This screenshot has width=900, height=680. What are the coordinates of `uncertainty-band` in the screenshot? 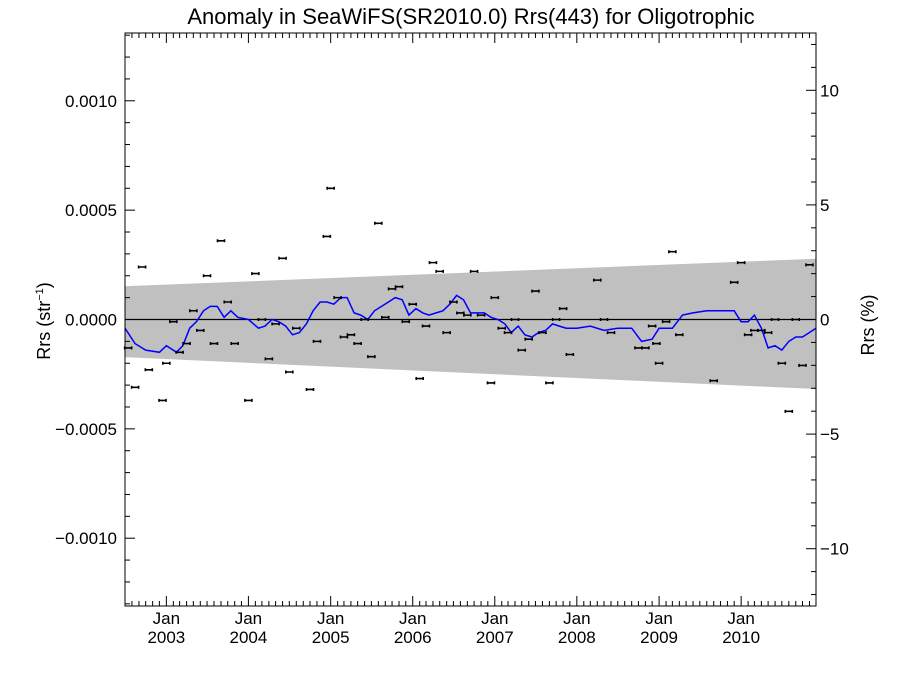 It's located at (470, 324).